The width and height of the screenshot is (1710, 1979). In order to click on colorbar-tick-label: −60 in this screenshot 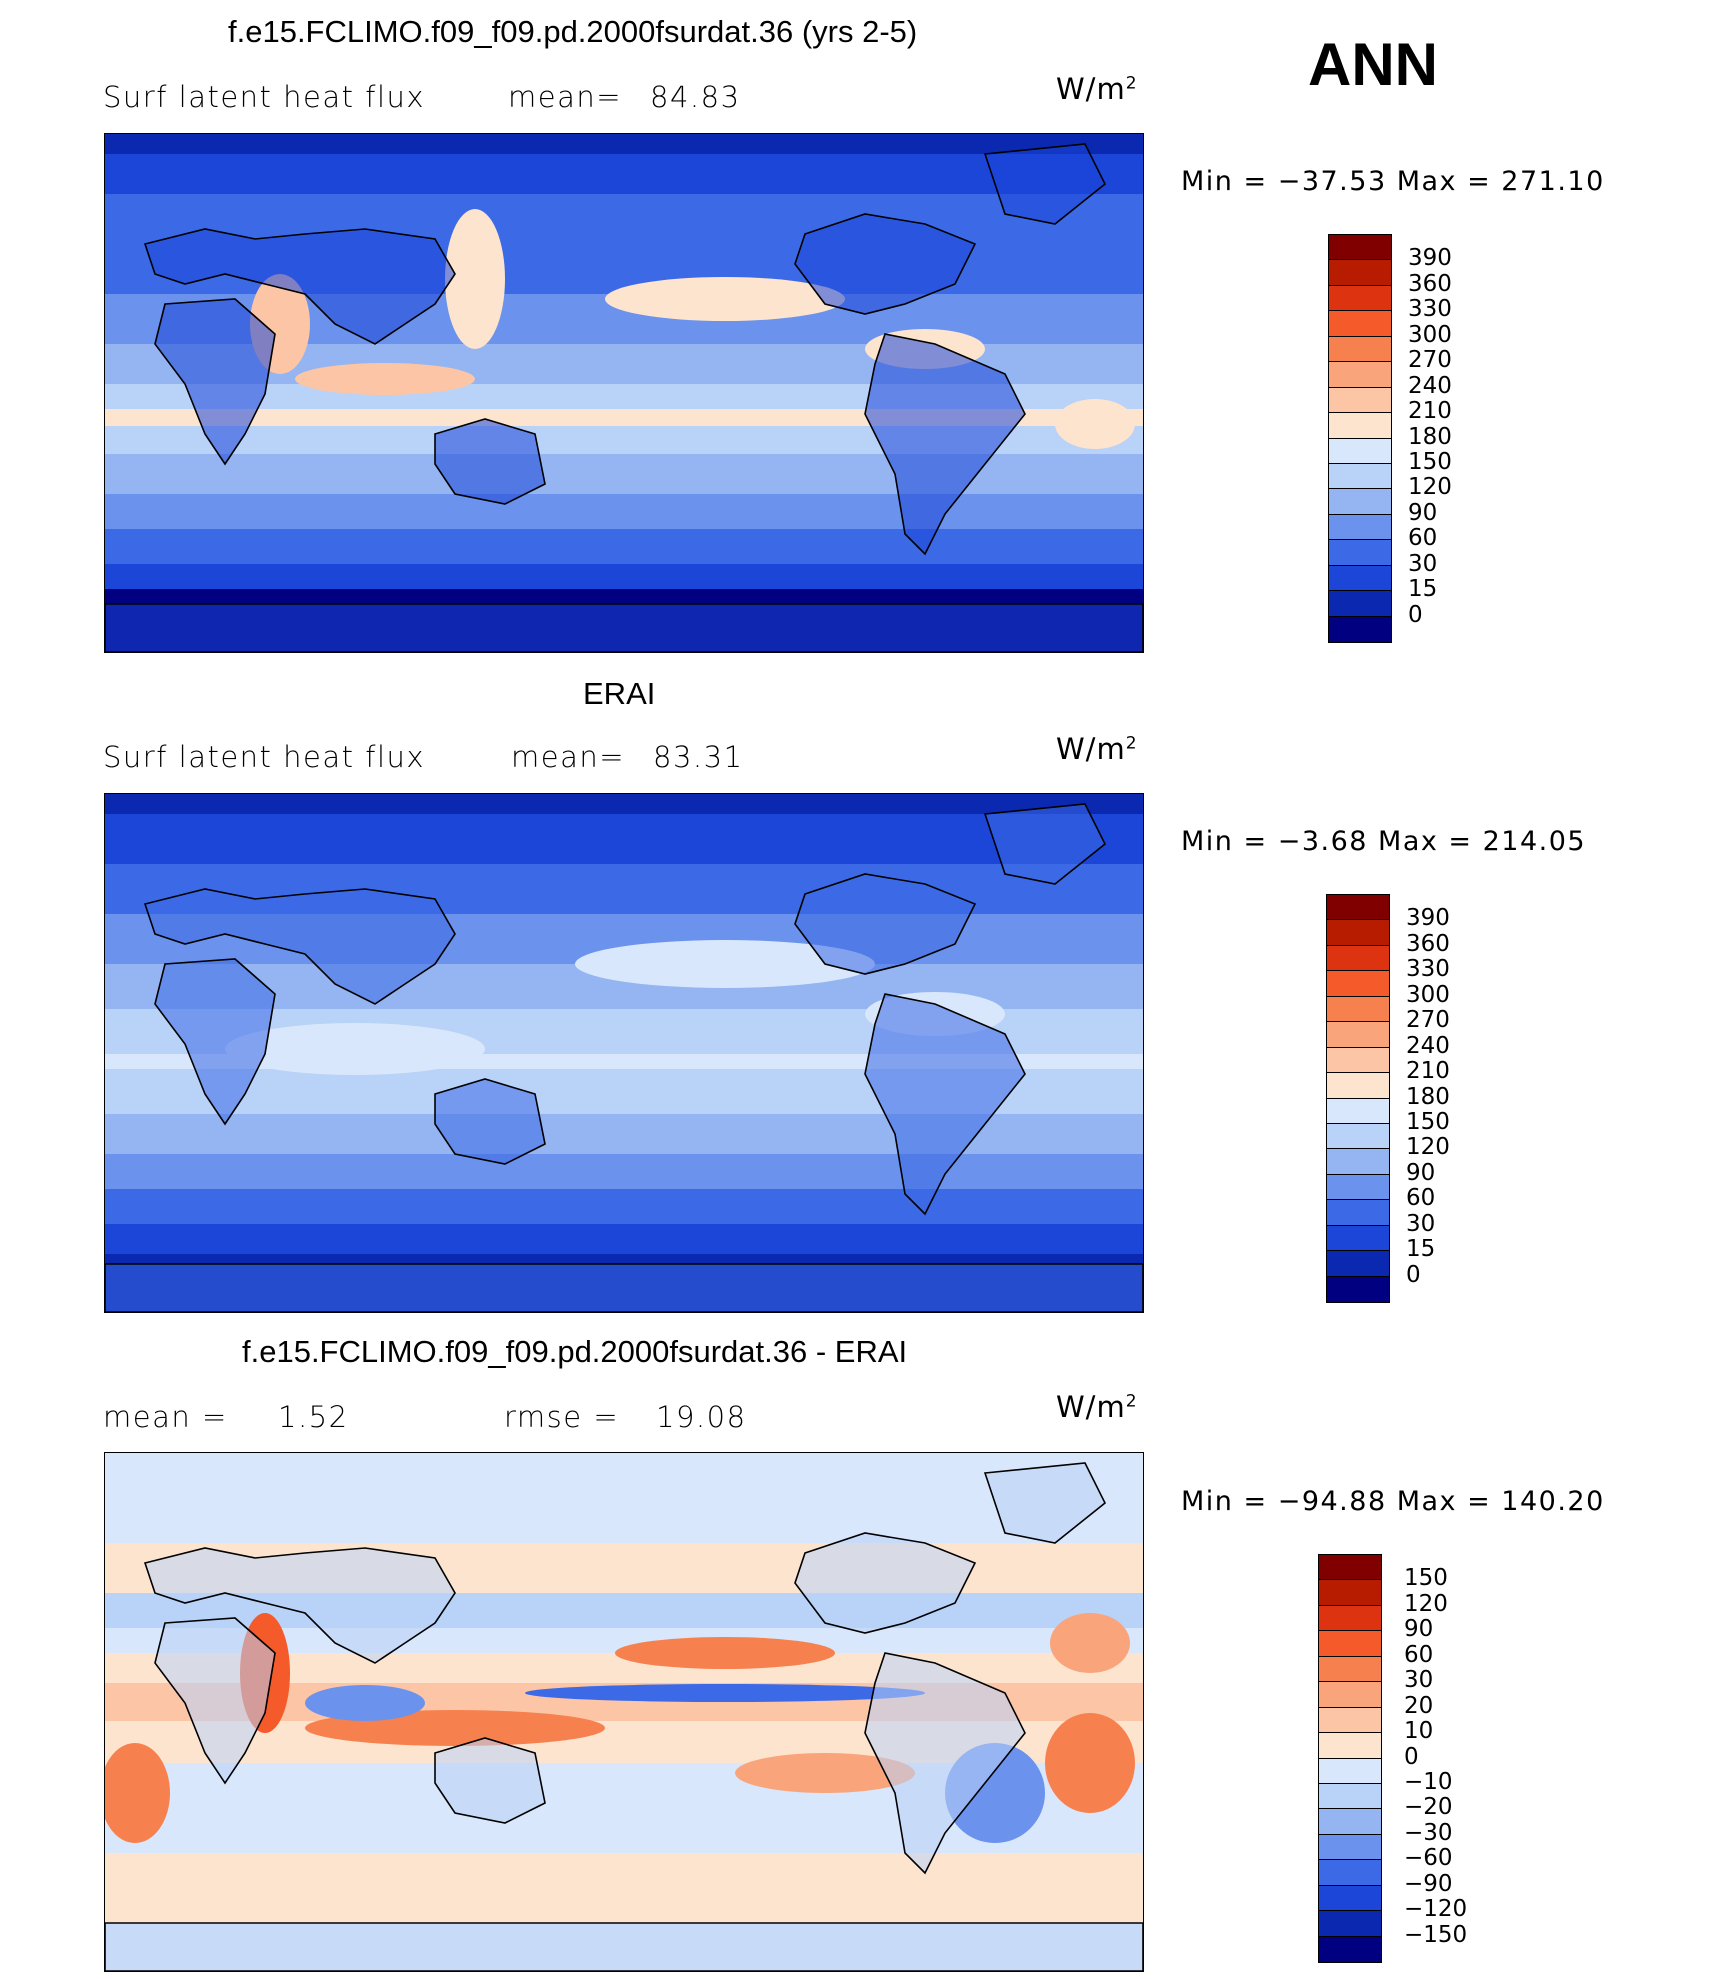, I will do `click(1428, 1858)`.